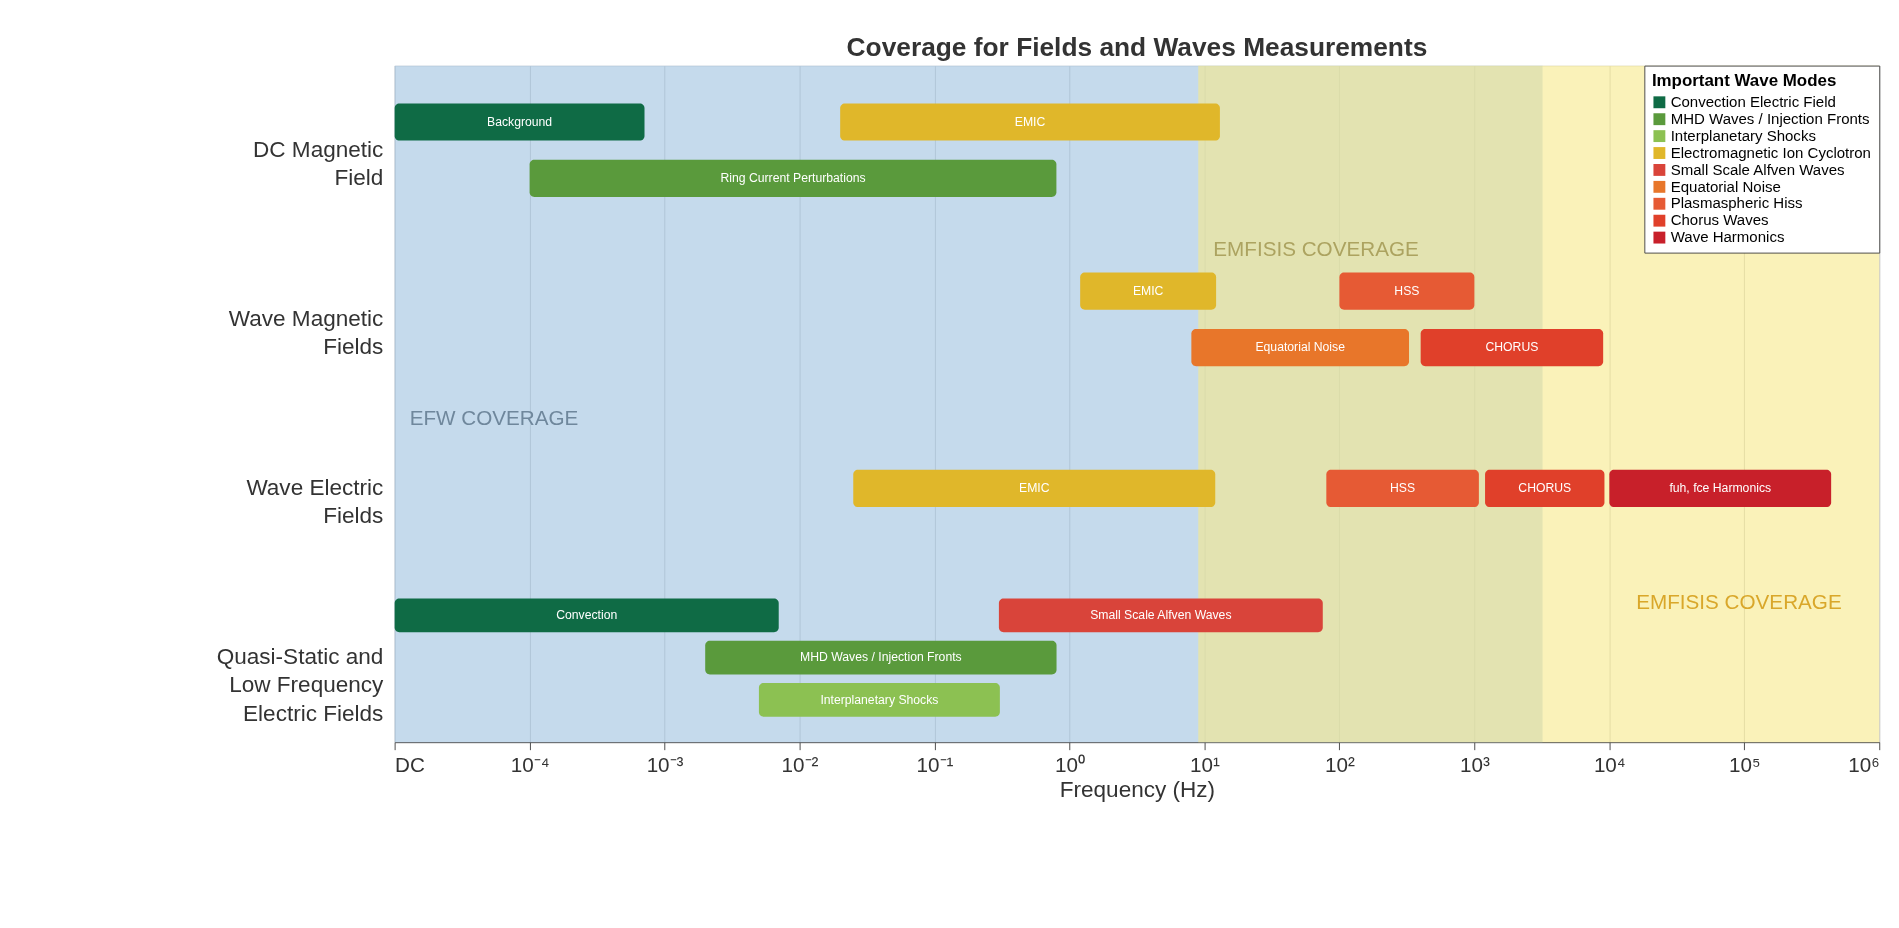  Describe the element at coordinates (1727, 237) in the screenshot. I see `legend-label: Wave Harmonics` at that location.